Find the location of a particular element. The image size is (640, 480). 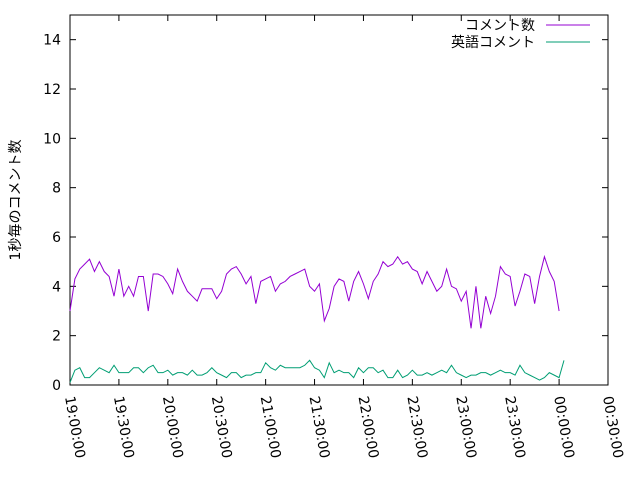

x-tick-label: 21:00:00 is located at coordinates (270, 427).